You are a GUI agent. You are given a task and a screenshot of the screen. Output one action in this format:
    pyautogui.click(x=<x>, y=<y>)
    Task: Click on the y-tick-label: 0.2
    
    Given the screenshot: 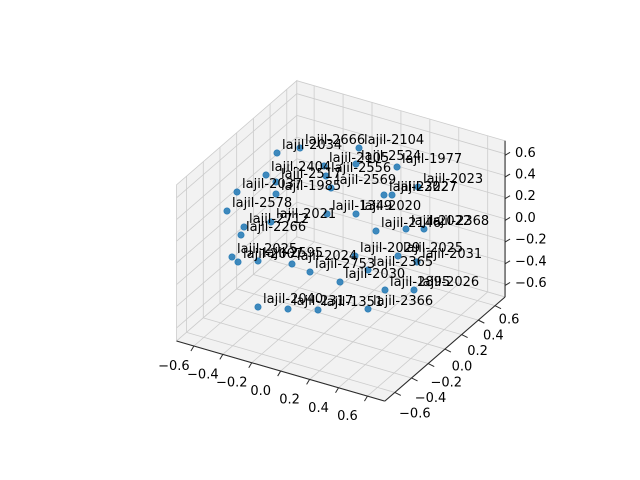 What is the action you would take?
    pyautogui.click(x=477, y=351)
    